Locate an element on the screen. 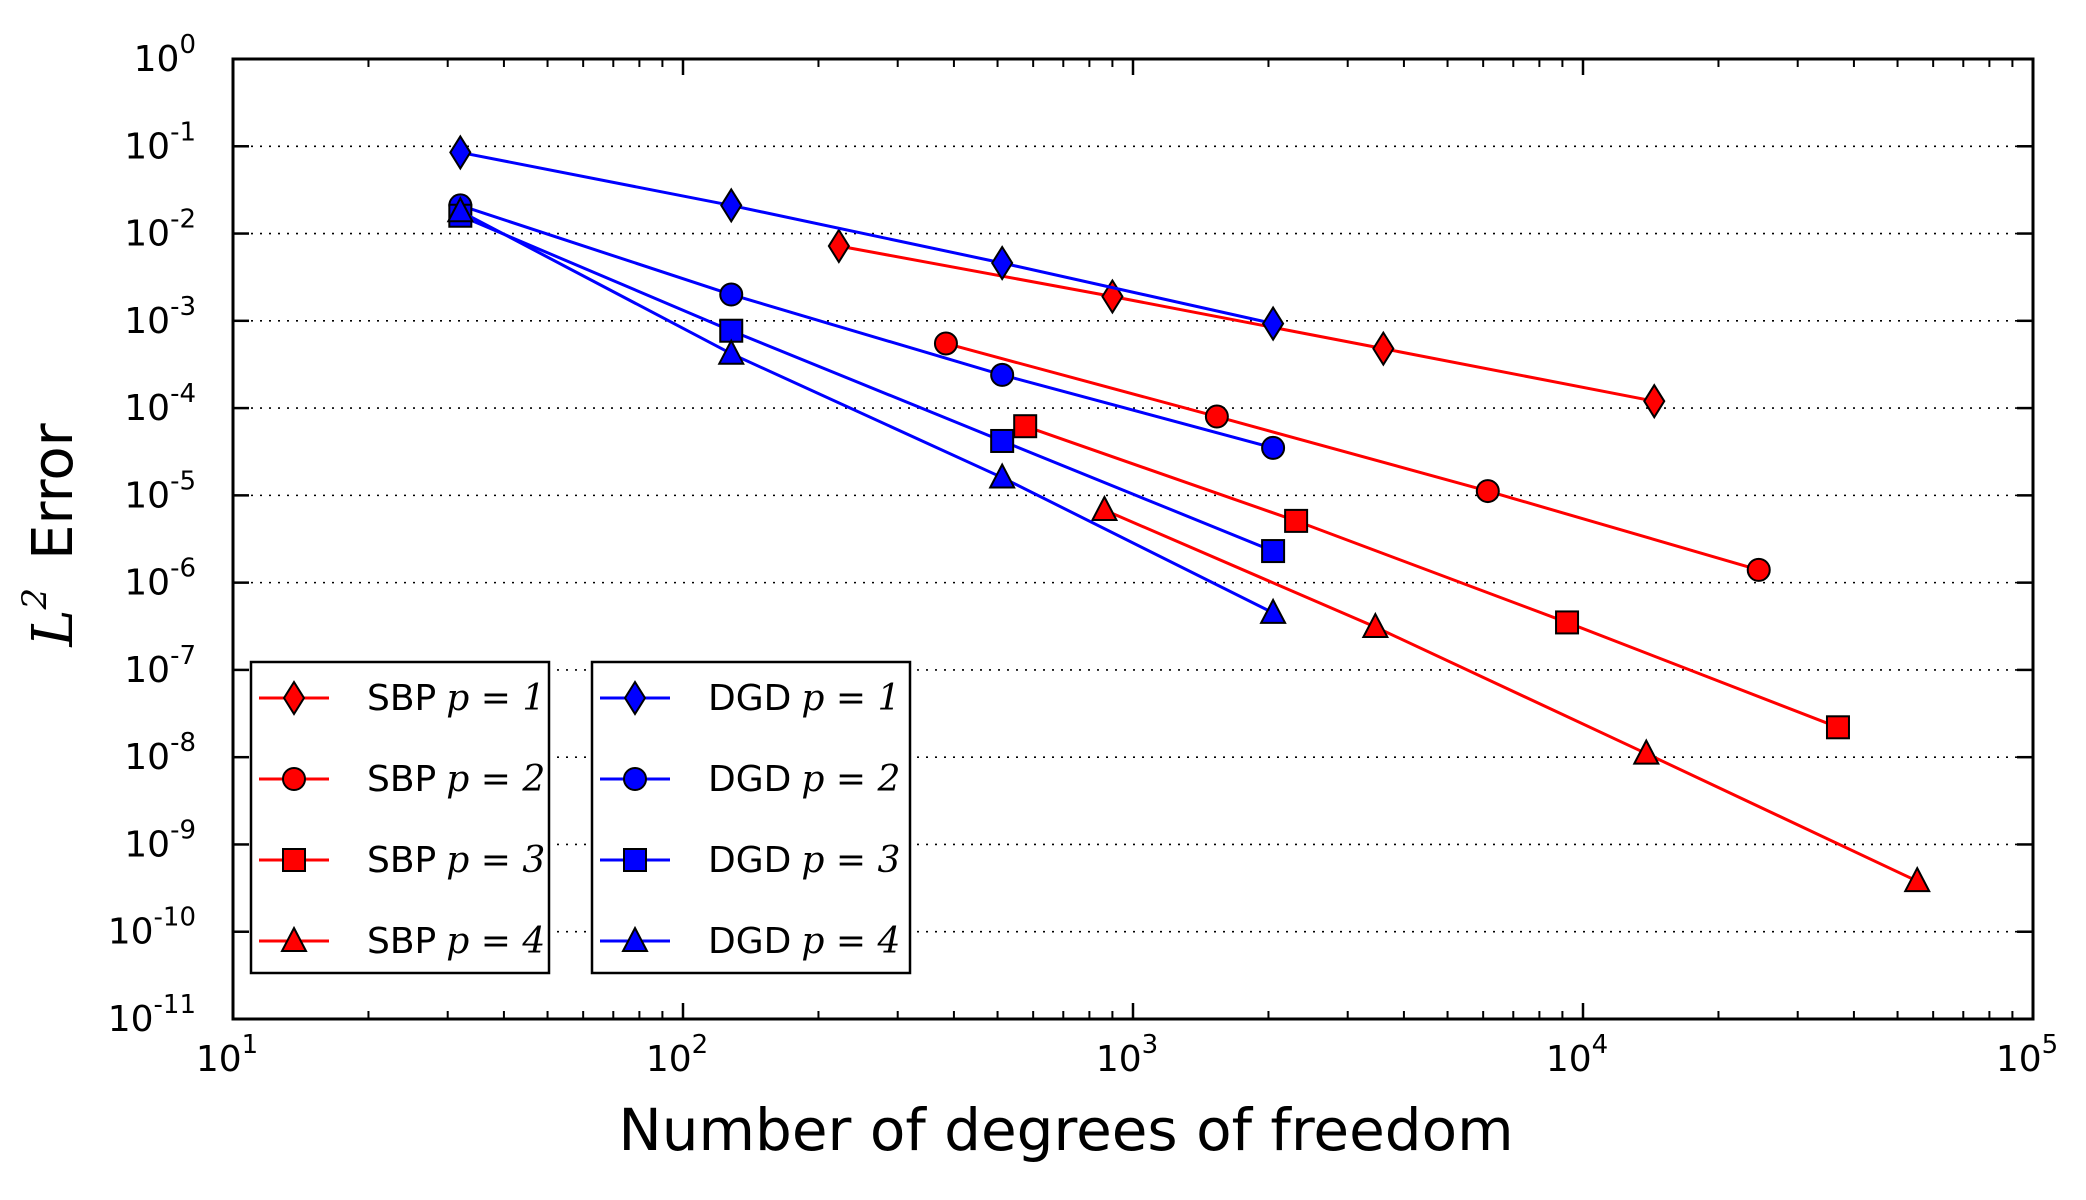  y-tick-label: 10⁻¹⁰ is located at coordinates (152, 928).